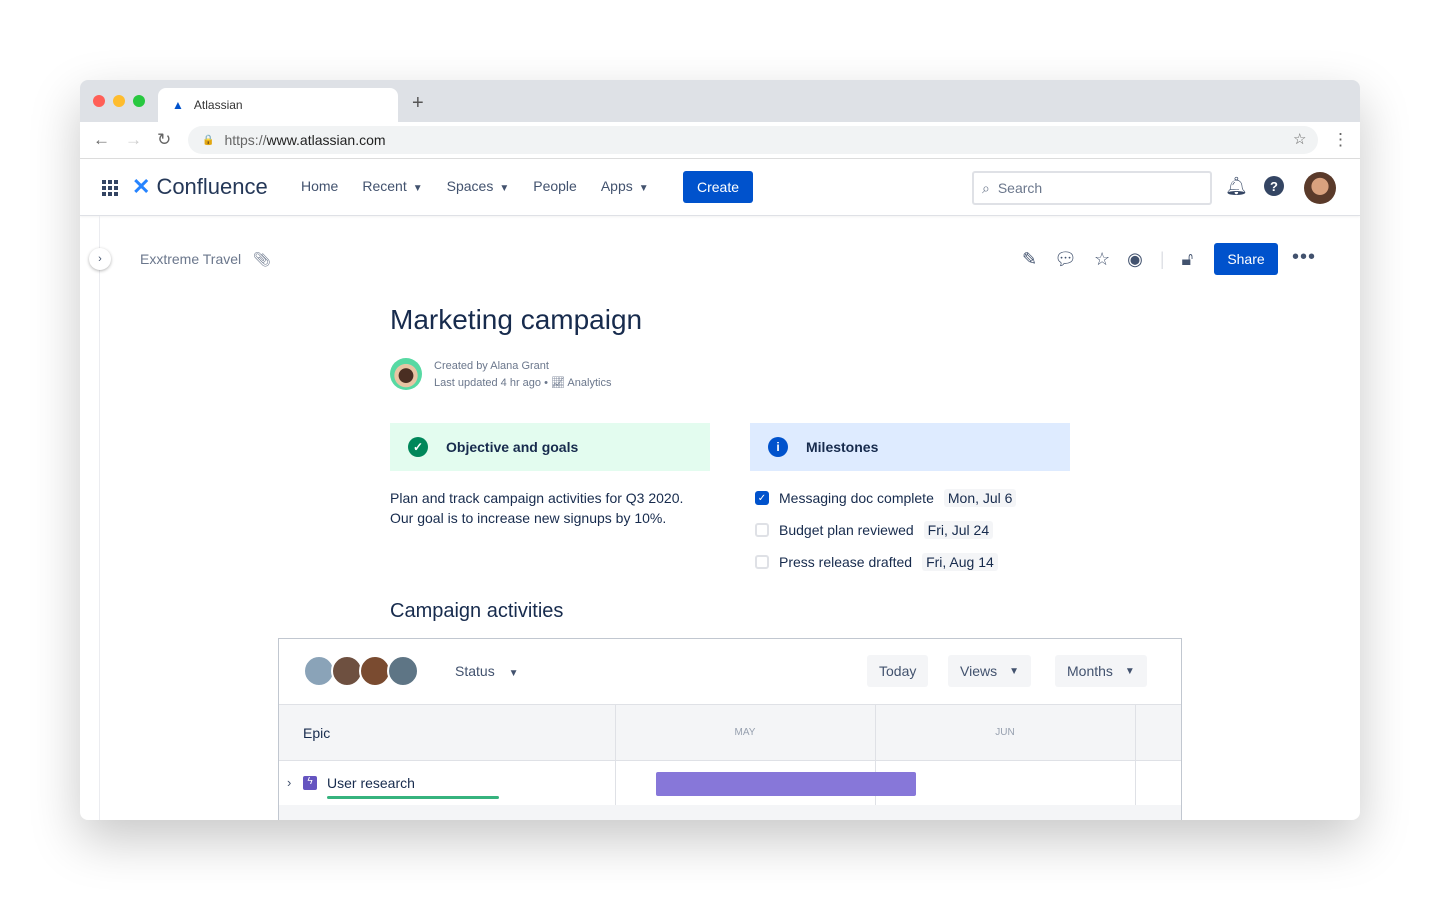 The image size is (1440, 900). Describe the element at coordinates (371, 783) in the screenshot. I see `epic-row-label: User research` at that location.